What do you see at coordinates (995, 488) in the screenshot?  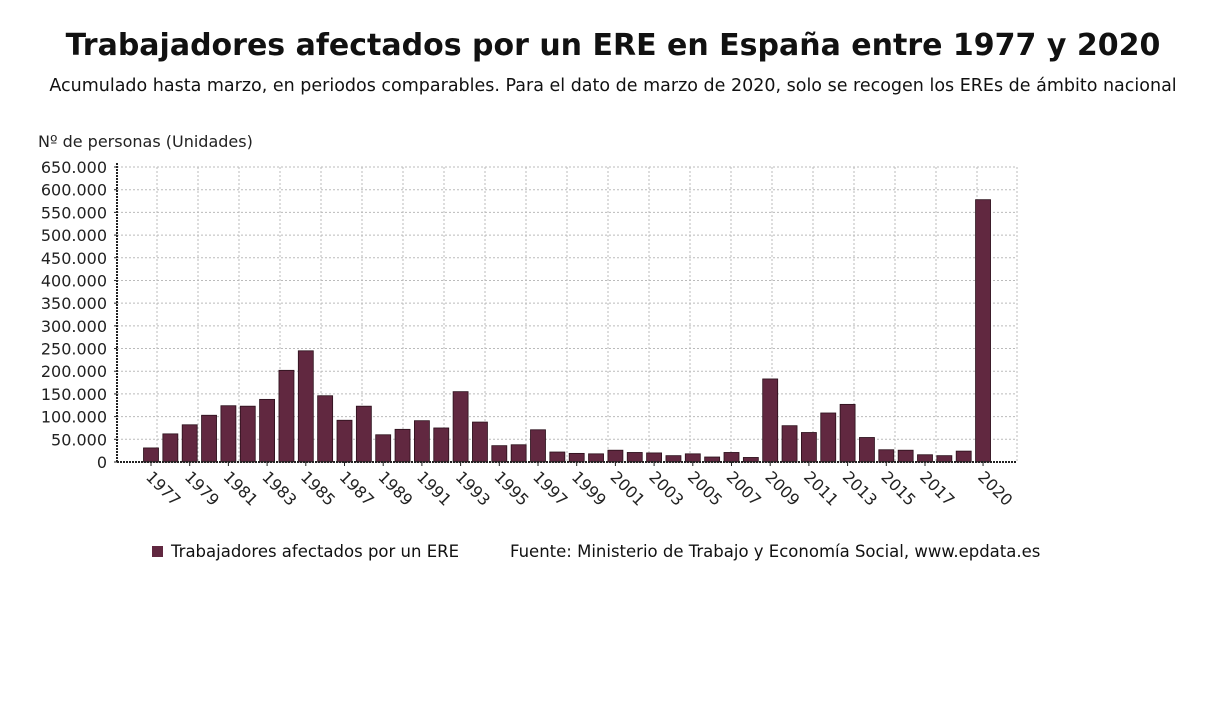 I see `x-tick-label: 2020` at bounding box center [995, 488].